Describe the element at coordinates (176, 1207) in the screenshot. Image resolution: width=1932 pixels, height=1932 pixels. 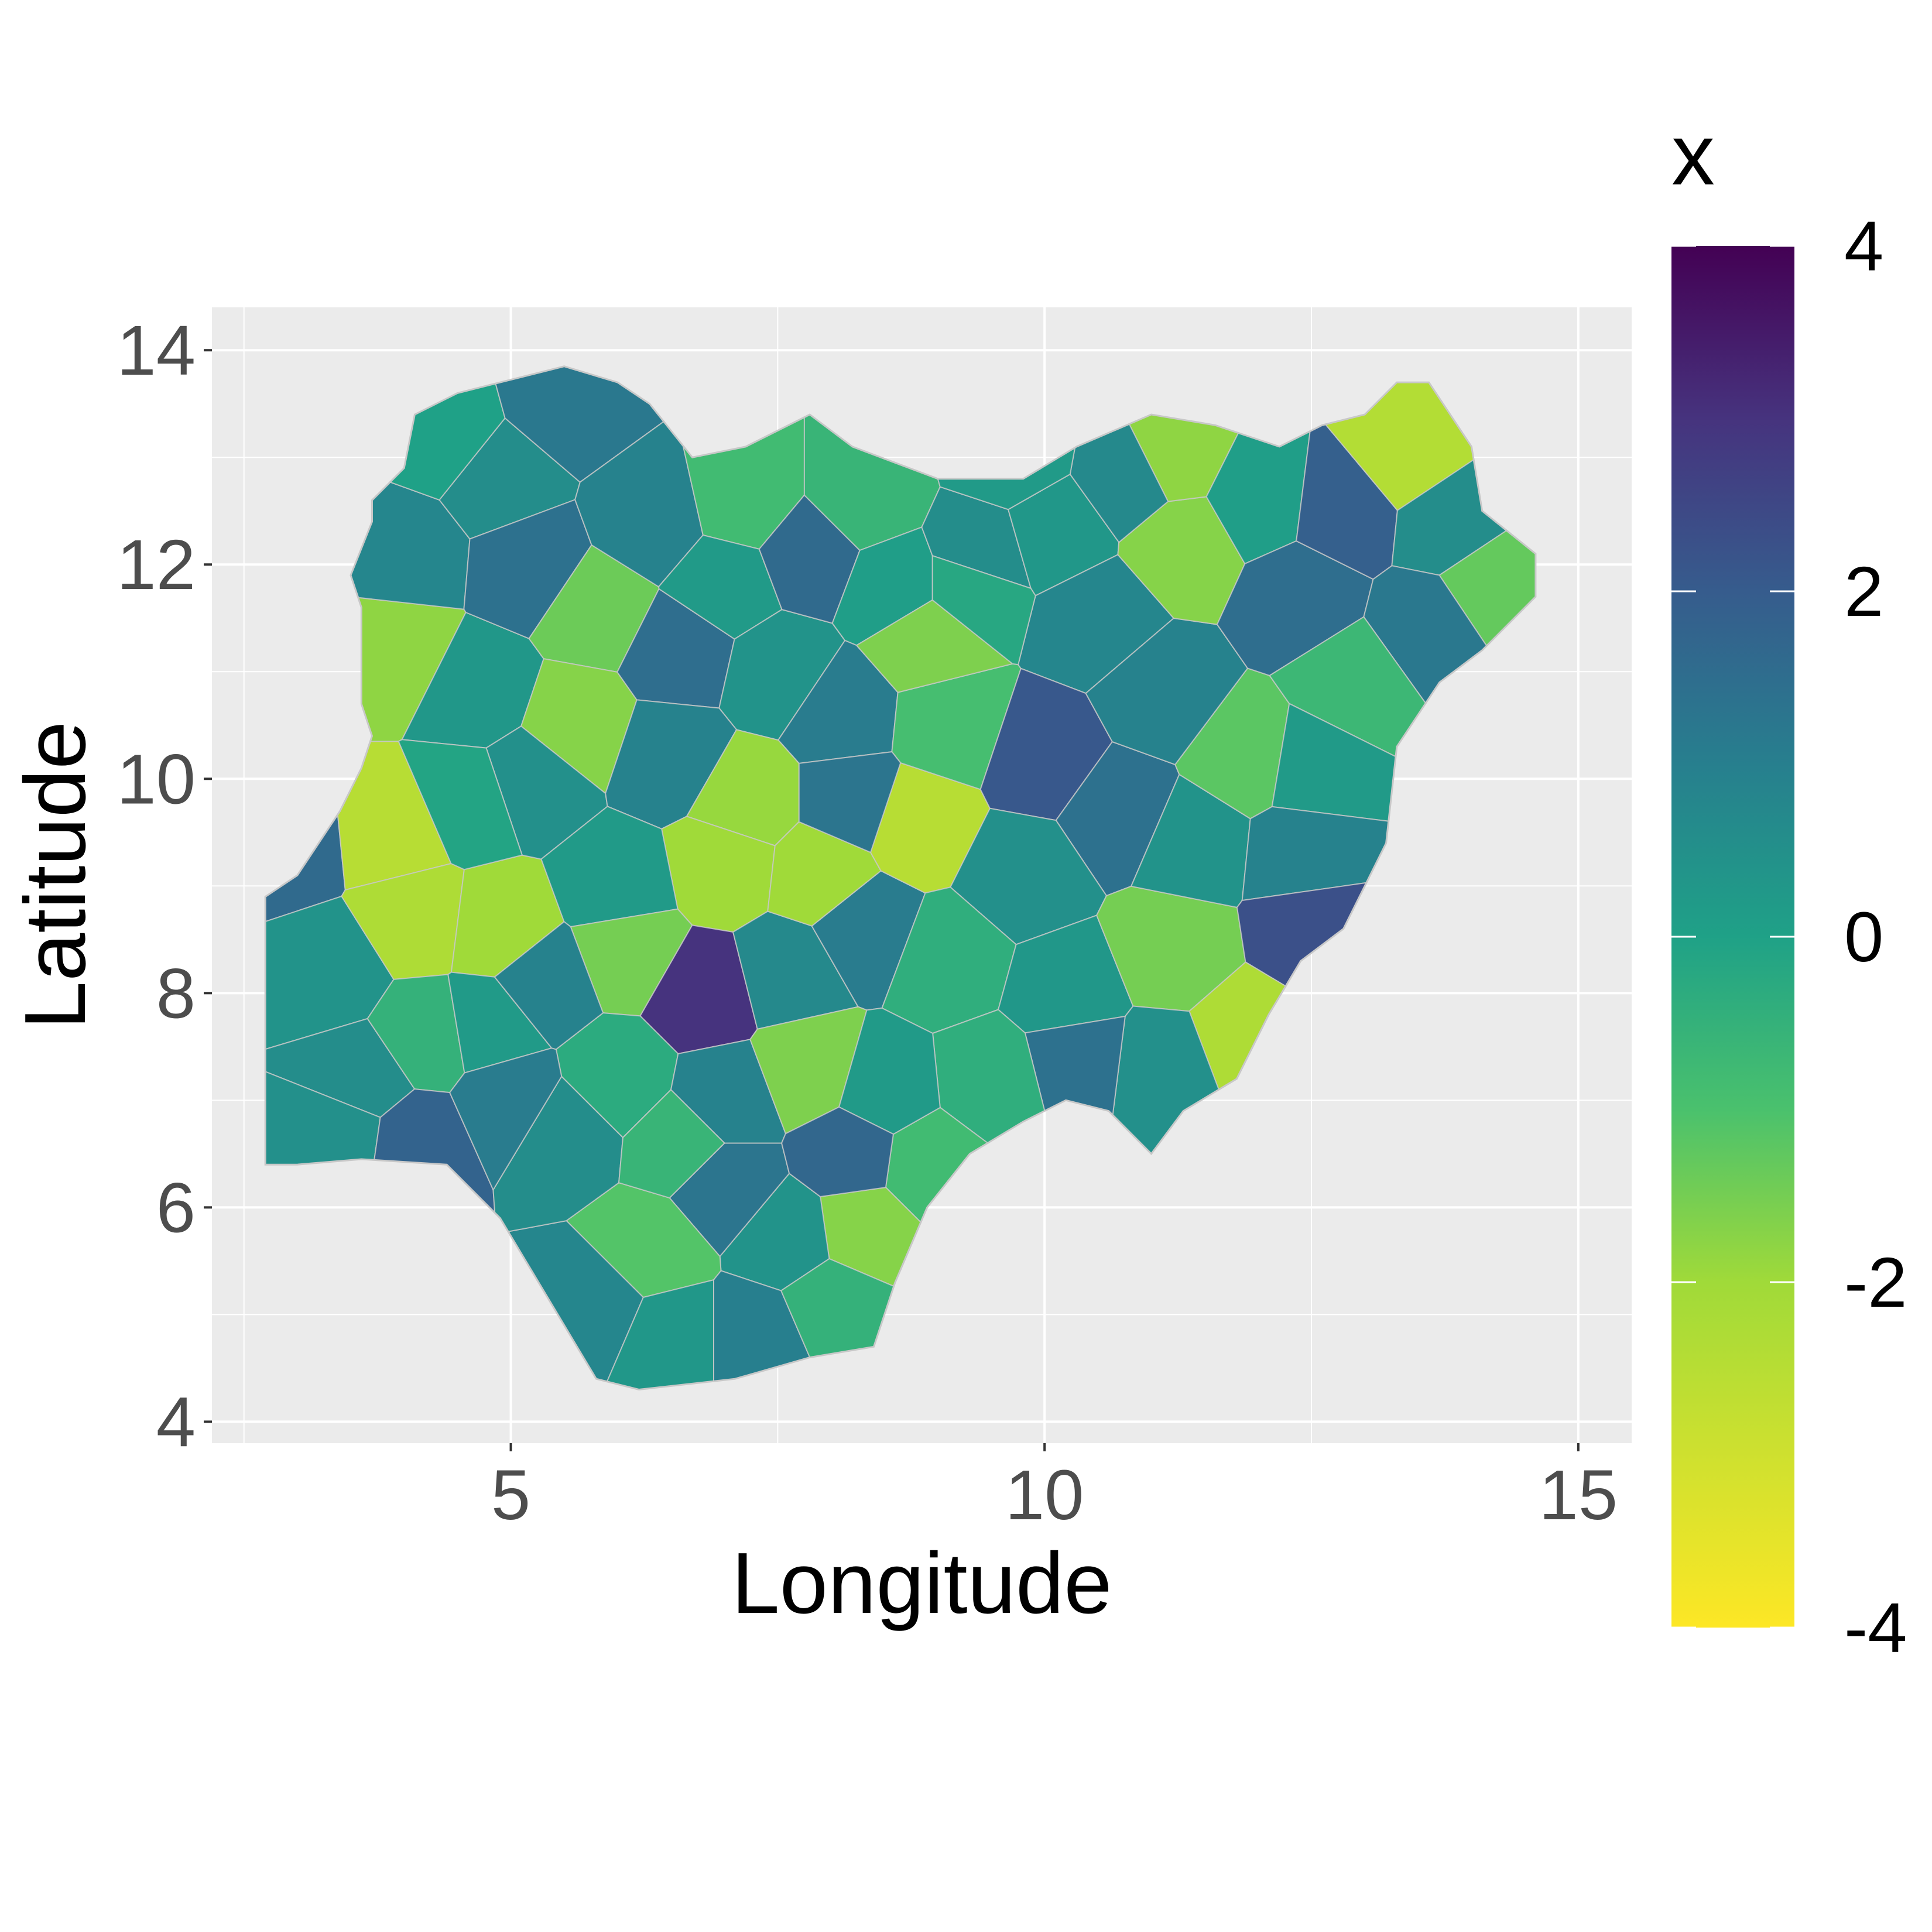
I see `y-tick-label: 6` at that location.